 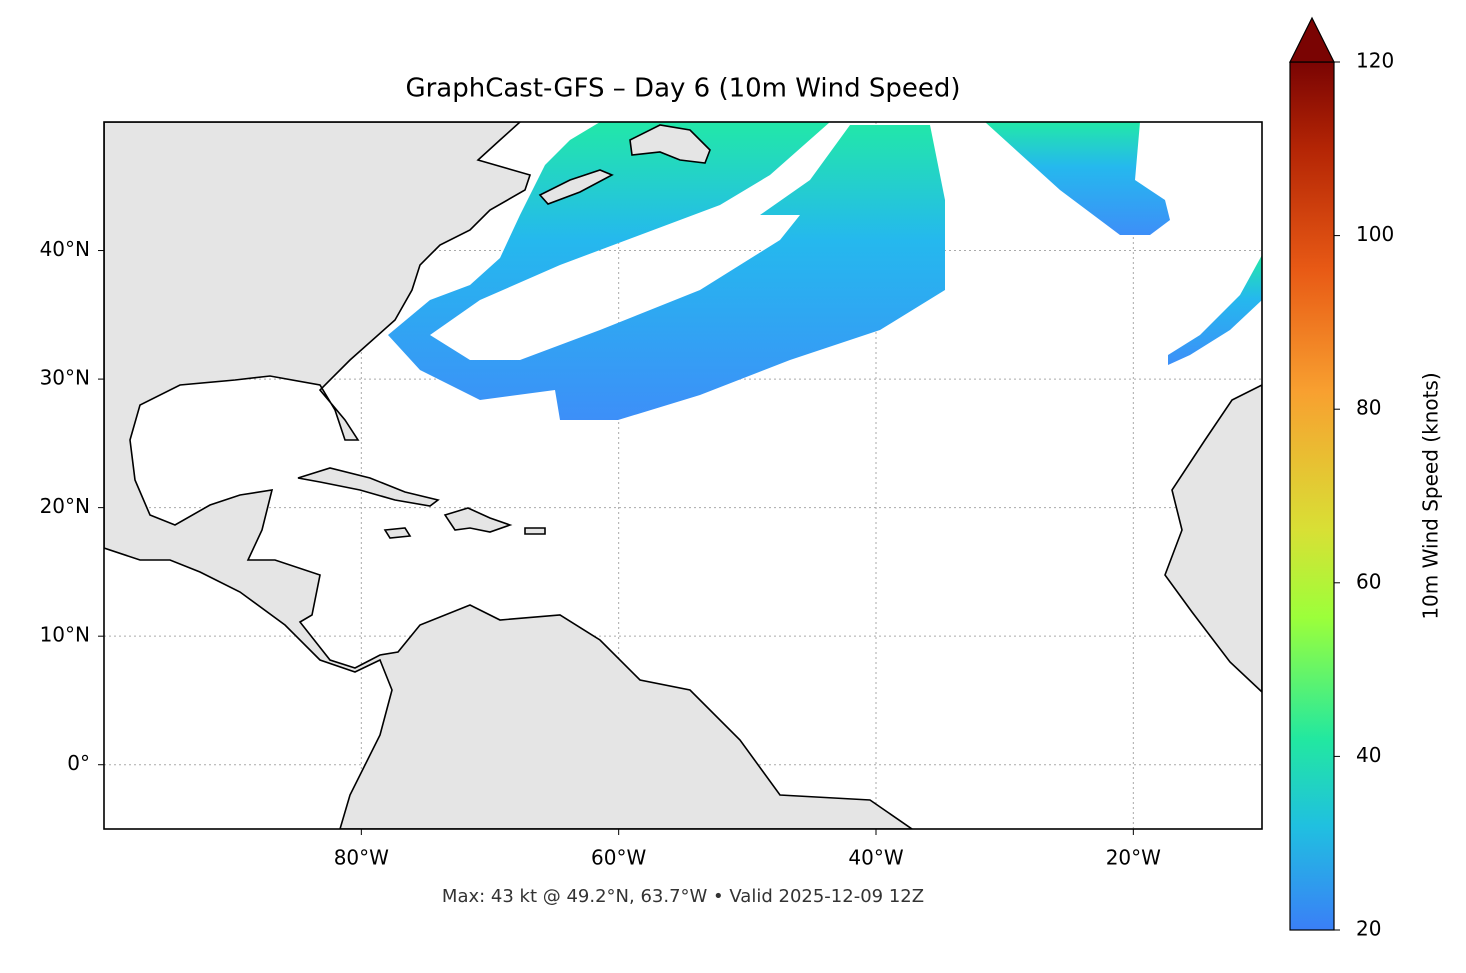 What do you see at coordinates (65, 506) in the screenshot?
I see `y-tick-label: 20°N` at bounding box center [65, 506].